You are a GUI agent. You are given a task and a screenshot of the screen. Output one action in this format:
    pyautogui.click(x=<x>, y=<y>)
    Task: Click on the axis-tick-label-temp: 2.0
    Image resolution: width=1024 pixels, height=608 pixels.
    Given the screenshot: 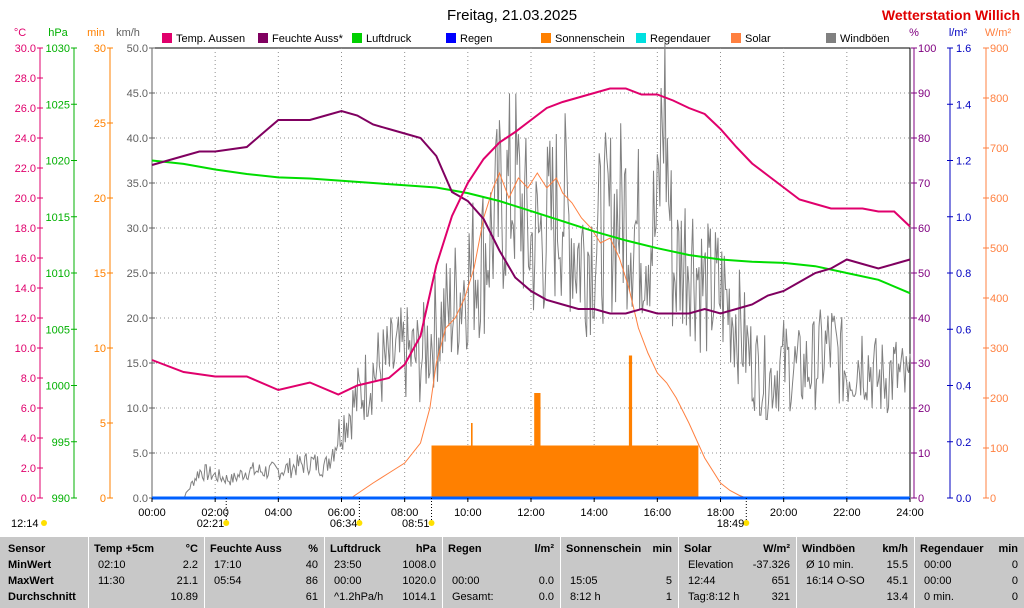 What is the action you would take?
    pyautogui.click(x=28, y=469)
    